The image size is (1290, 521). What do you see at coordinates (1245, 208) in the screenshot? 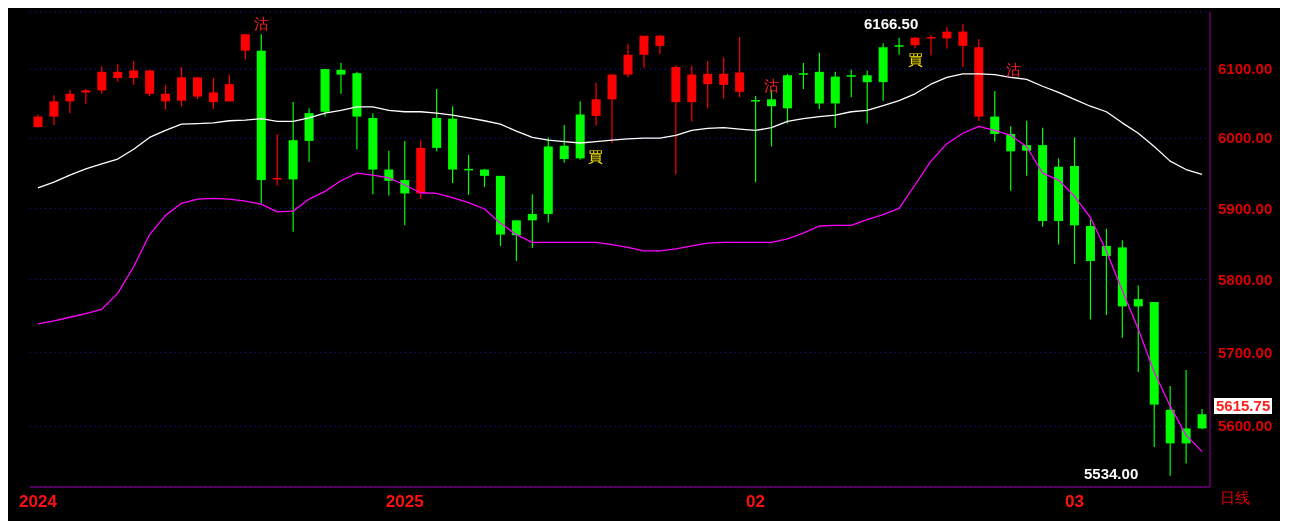
I see `y-tick-label: 5900.00` at bounding box center [1245, 208].